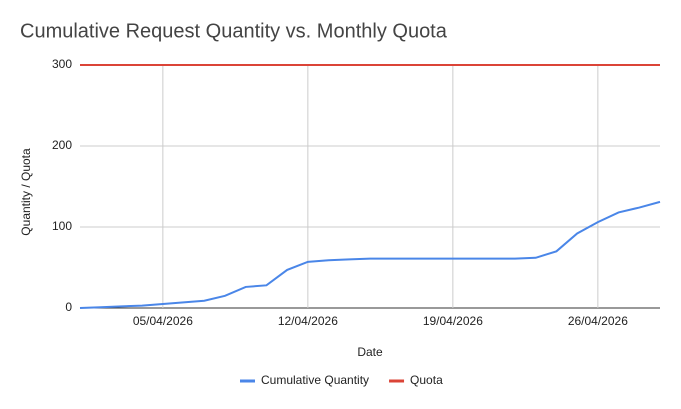 This screenshot has width=681, height=409. Describe the element at coordinates (598, 321) in the screenshot. I see `x-tick-label: 26/04/2026` at that location.